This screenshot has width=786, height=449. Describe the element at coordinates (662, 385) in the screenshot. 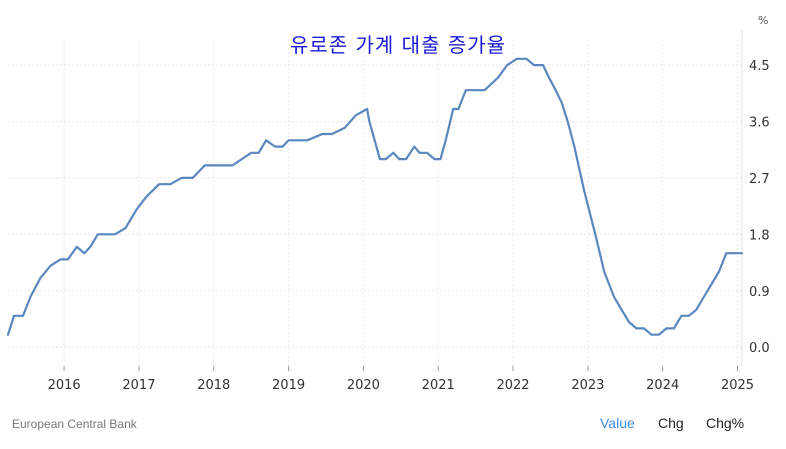

I see `x-tick-label: 2024` at that location.